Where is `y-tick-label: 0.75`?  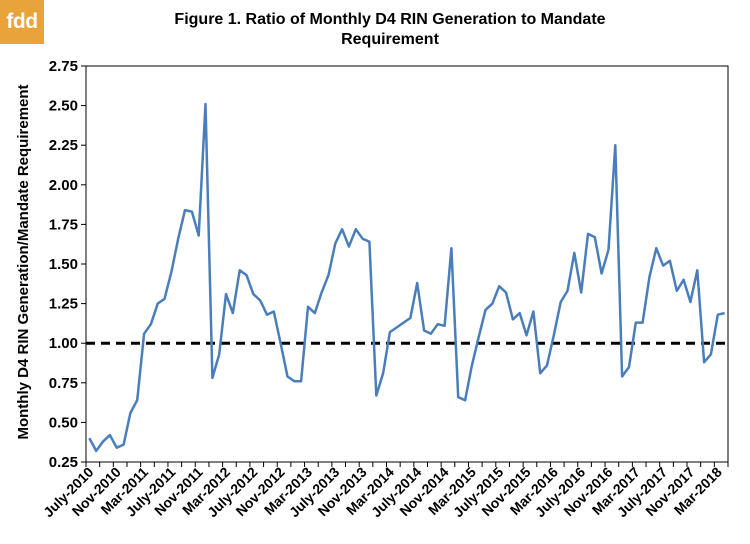 y-tick-label: 0.75 is located at coordinates (63, 383).